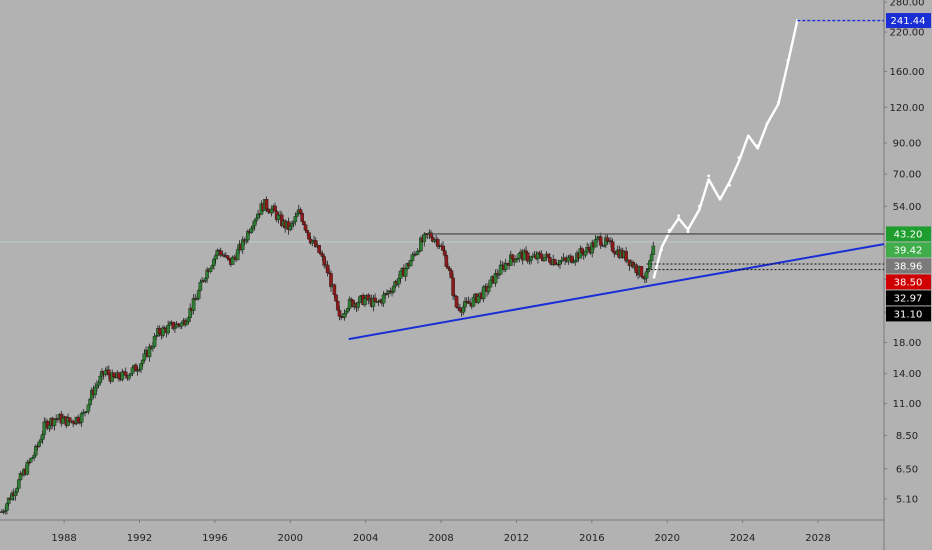 The height and width of the screenshot is (550, 932). I want to click on x-tick-label: 2024, so click(742, 538).